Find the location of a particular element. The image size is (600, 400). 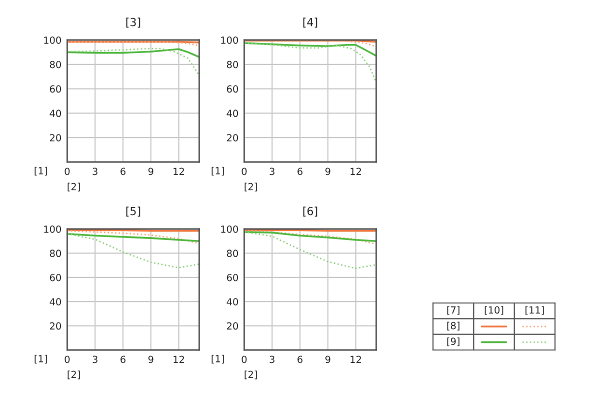

text: [8] is located at coordinates (453, 326).